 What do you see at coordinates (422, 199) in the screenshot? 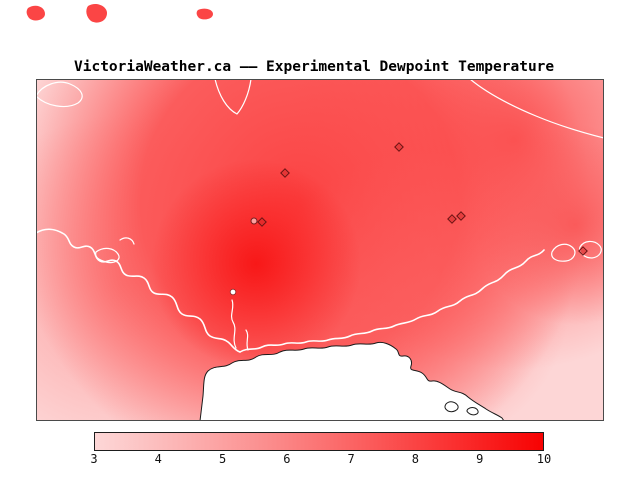
I see `stations-group` at bounding box center [422, 199].